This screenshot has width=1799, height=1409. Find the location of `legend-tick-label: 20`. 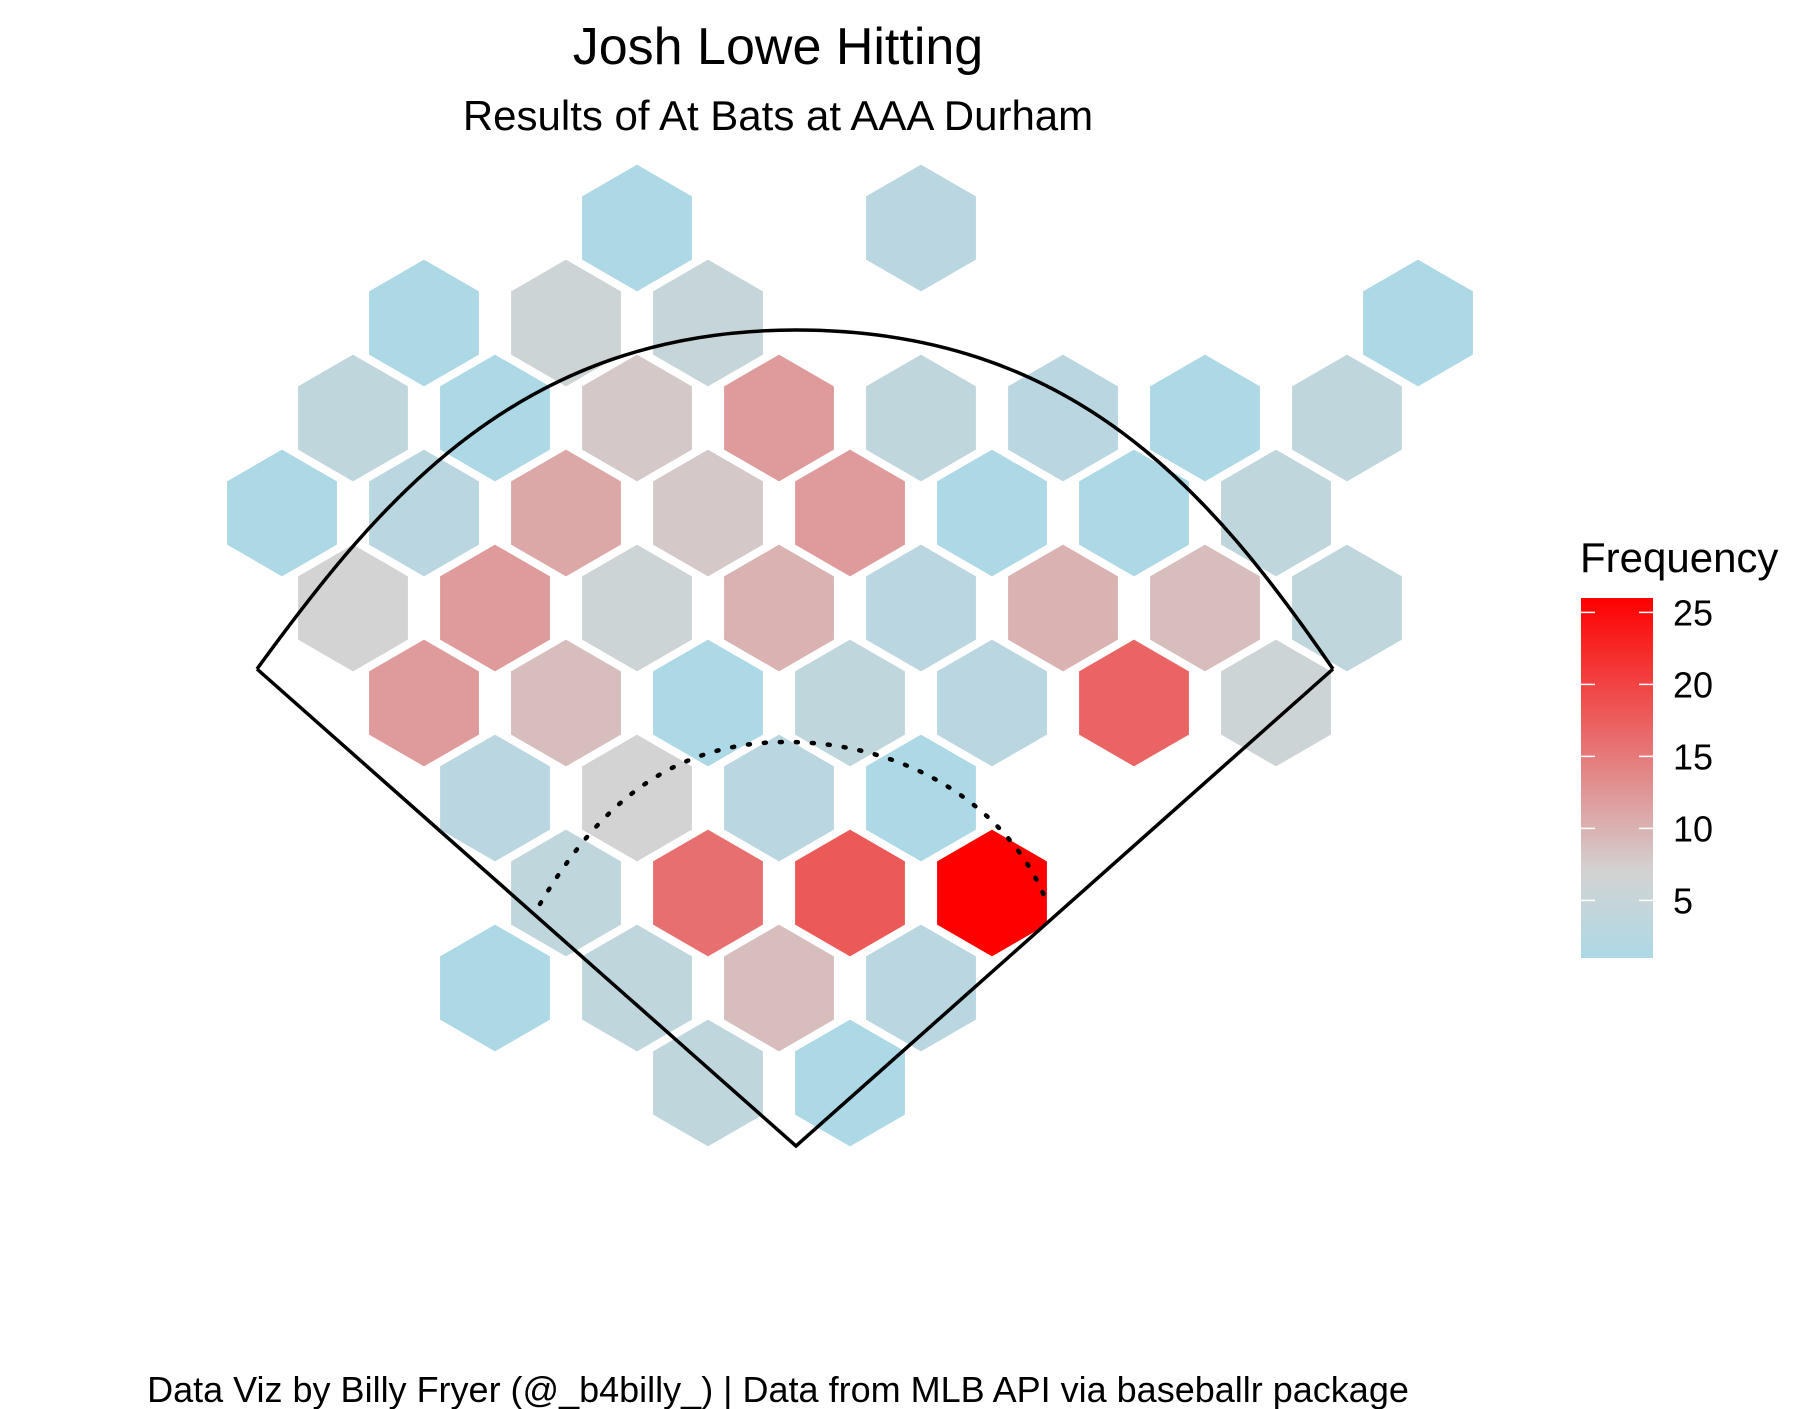

legend-tick-label: 20 is located at coordinates (1693, 684).